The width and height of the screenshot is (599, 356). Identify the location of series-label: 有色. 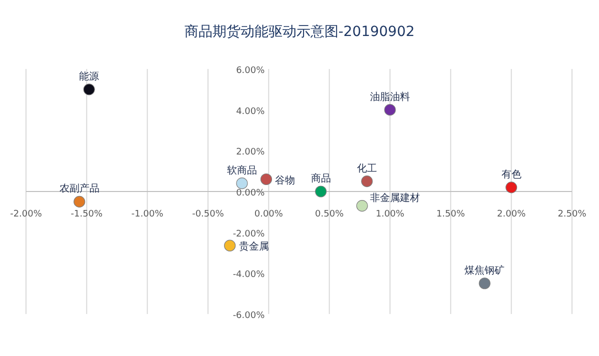
(511, 174).